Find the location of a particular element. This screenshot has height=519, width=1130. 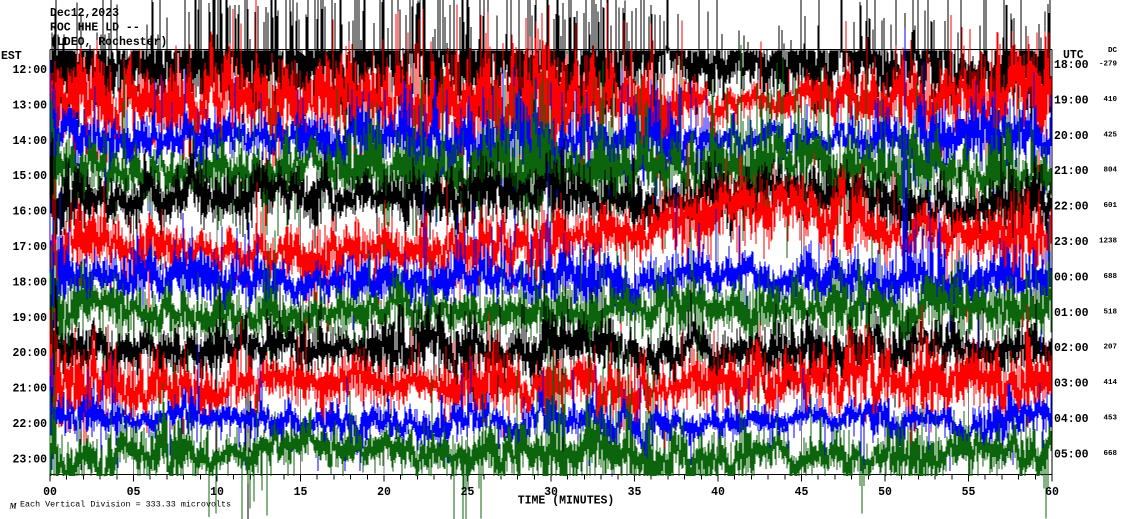

svg-text: 1238 is located at coordinates (1108, 242).